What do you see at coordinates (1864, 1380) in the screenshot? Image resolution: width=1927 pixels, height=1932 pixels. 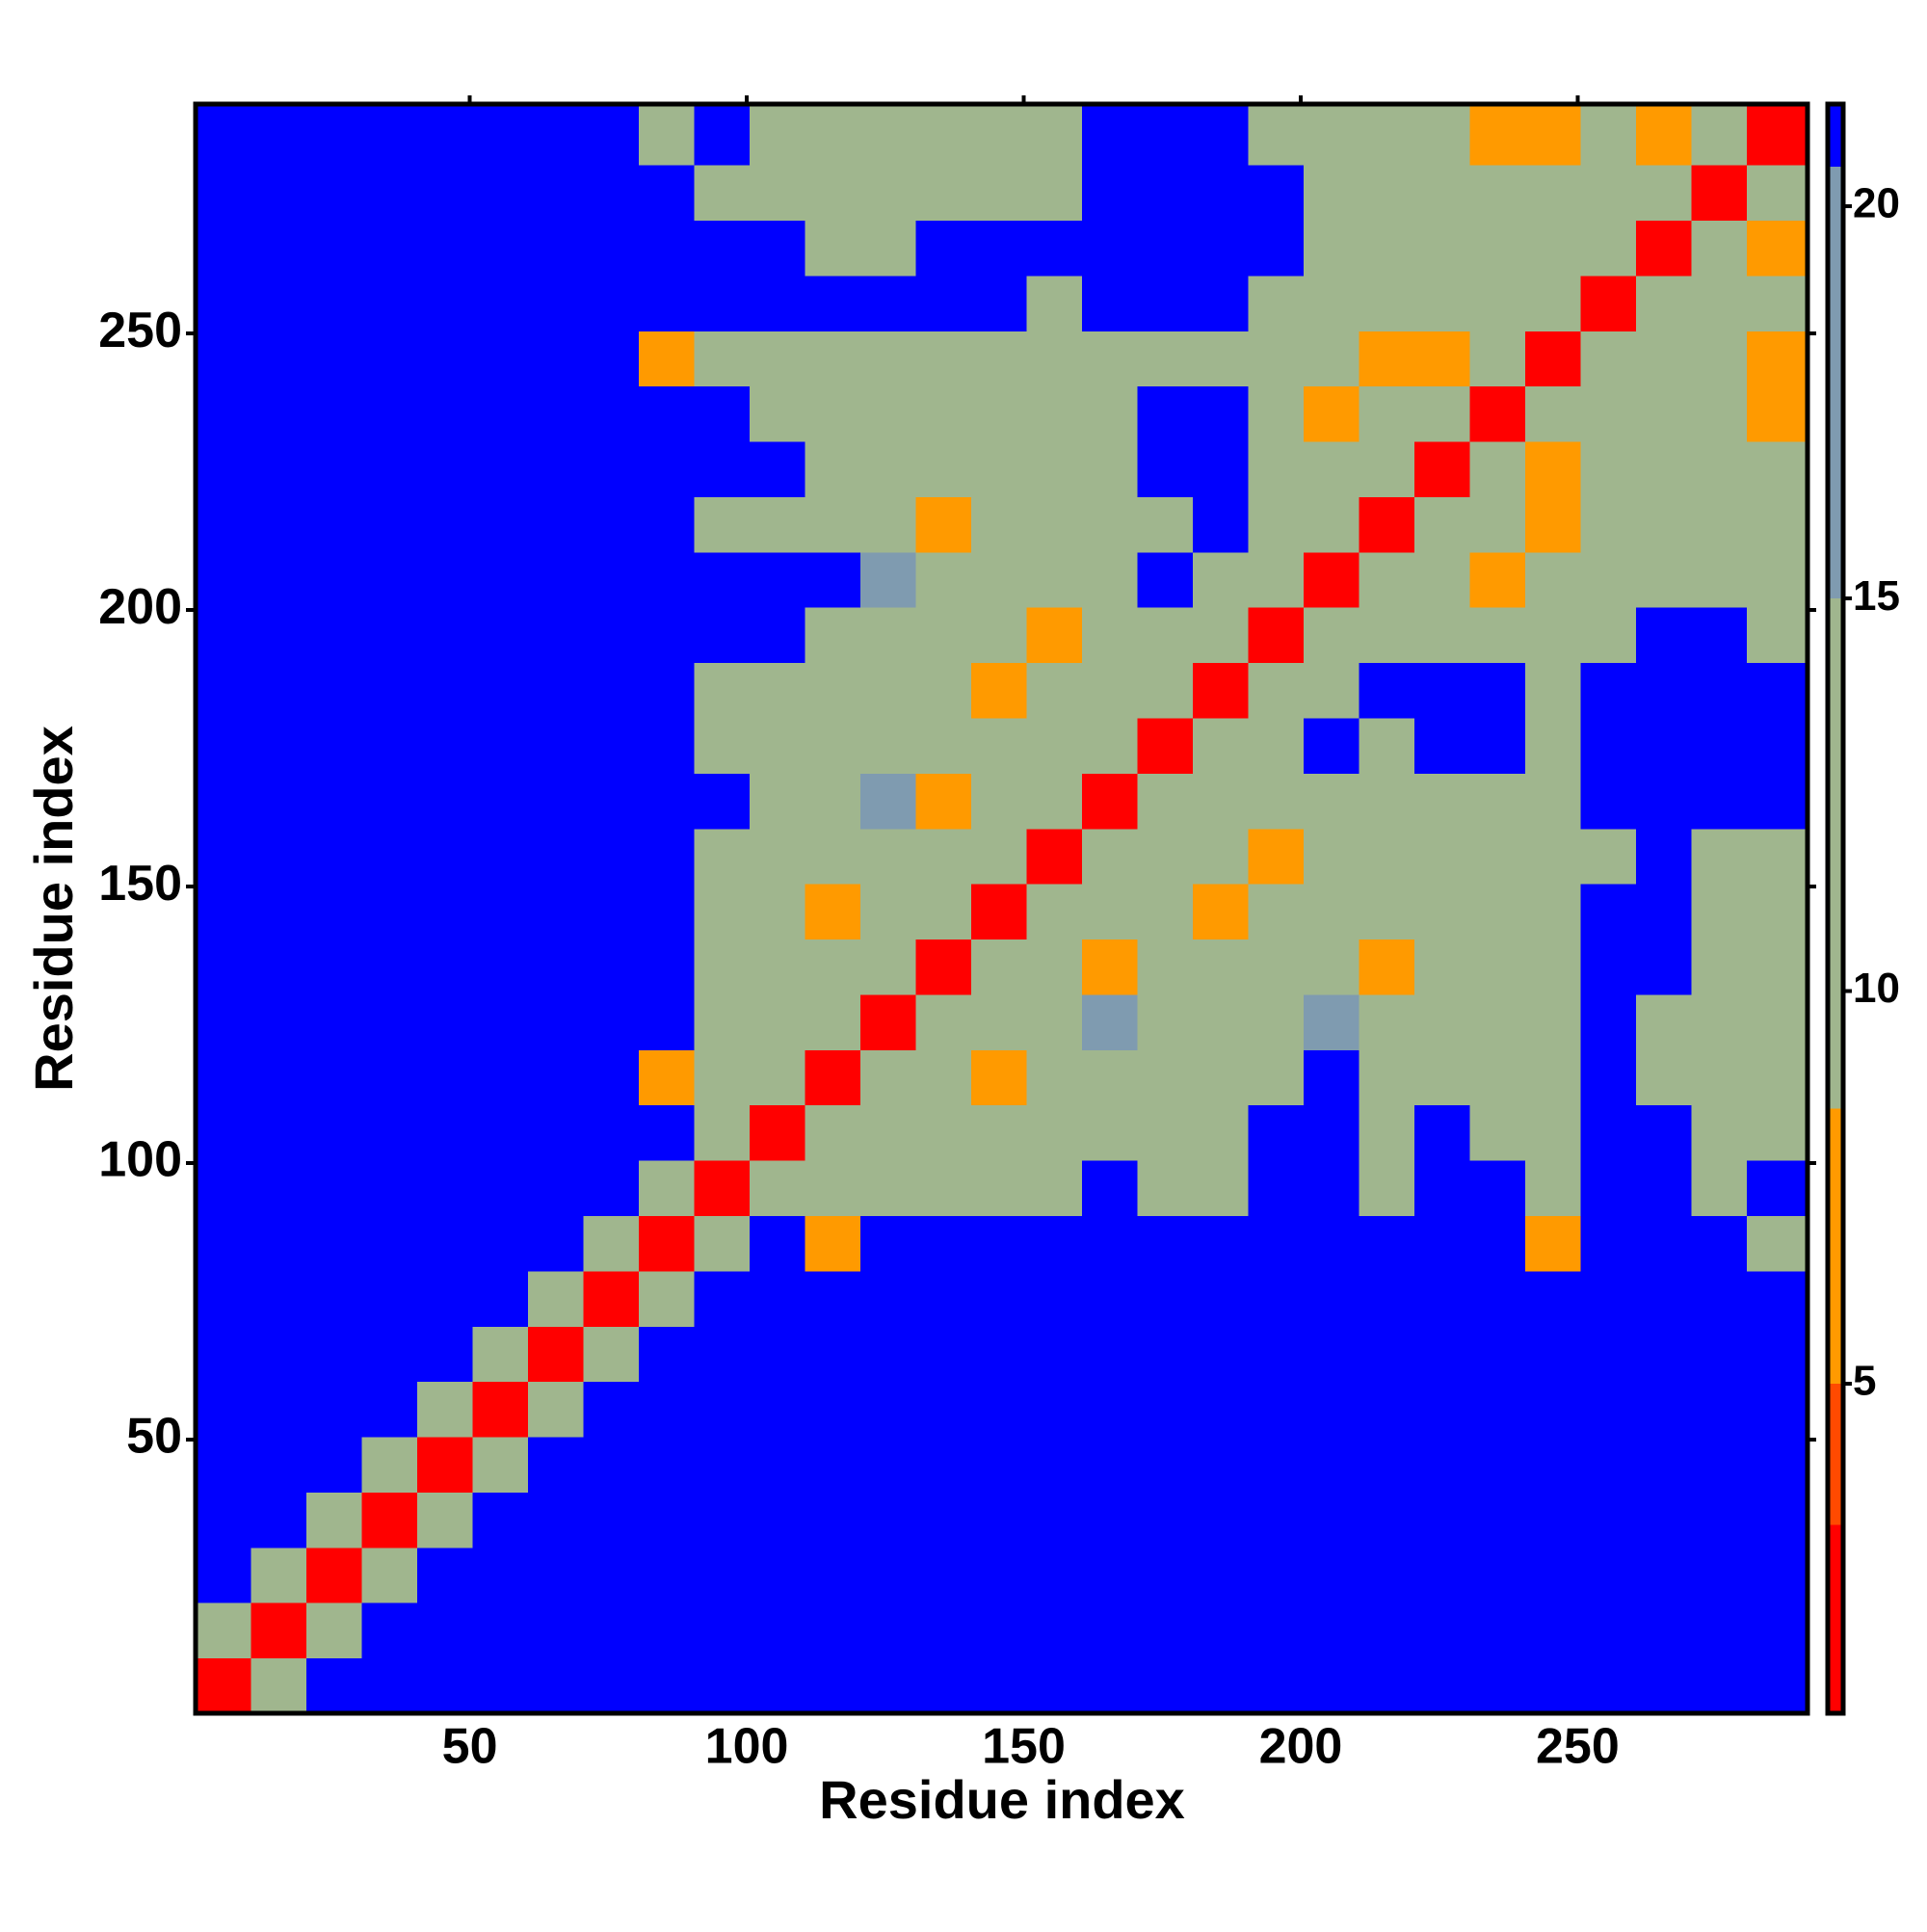 I see `colorbar-tick-label: 5` at bounding box center [1864, 1380].